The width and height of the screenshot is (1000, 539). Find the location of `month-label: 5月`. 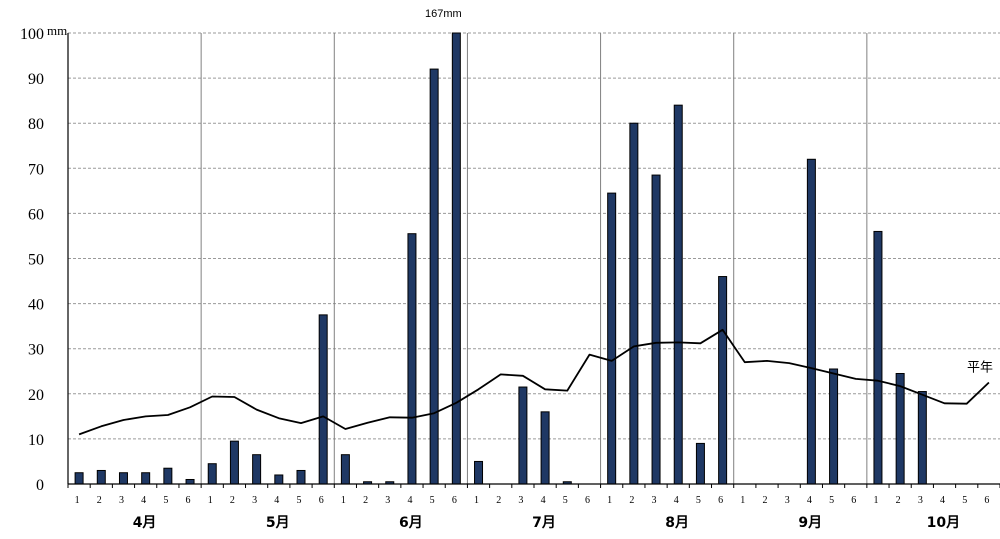

month-label: 5月 is located at coordinates (278, 523).